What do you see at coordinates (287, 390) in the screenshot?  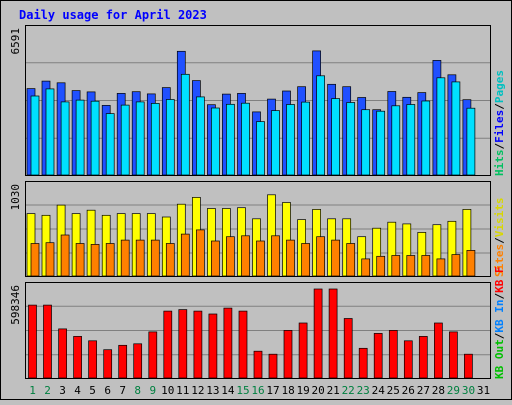 I see `x-tick-label: 18` at bounding box center [287, 390].